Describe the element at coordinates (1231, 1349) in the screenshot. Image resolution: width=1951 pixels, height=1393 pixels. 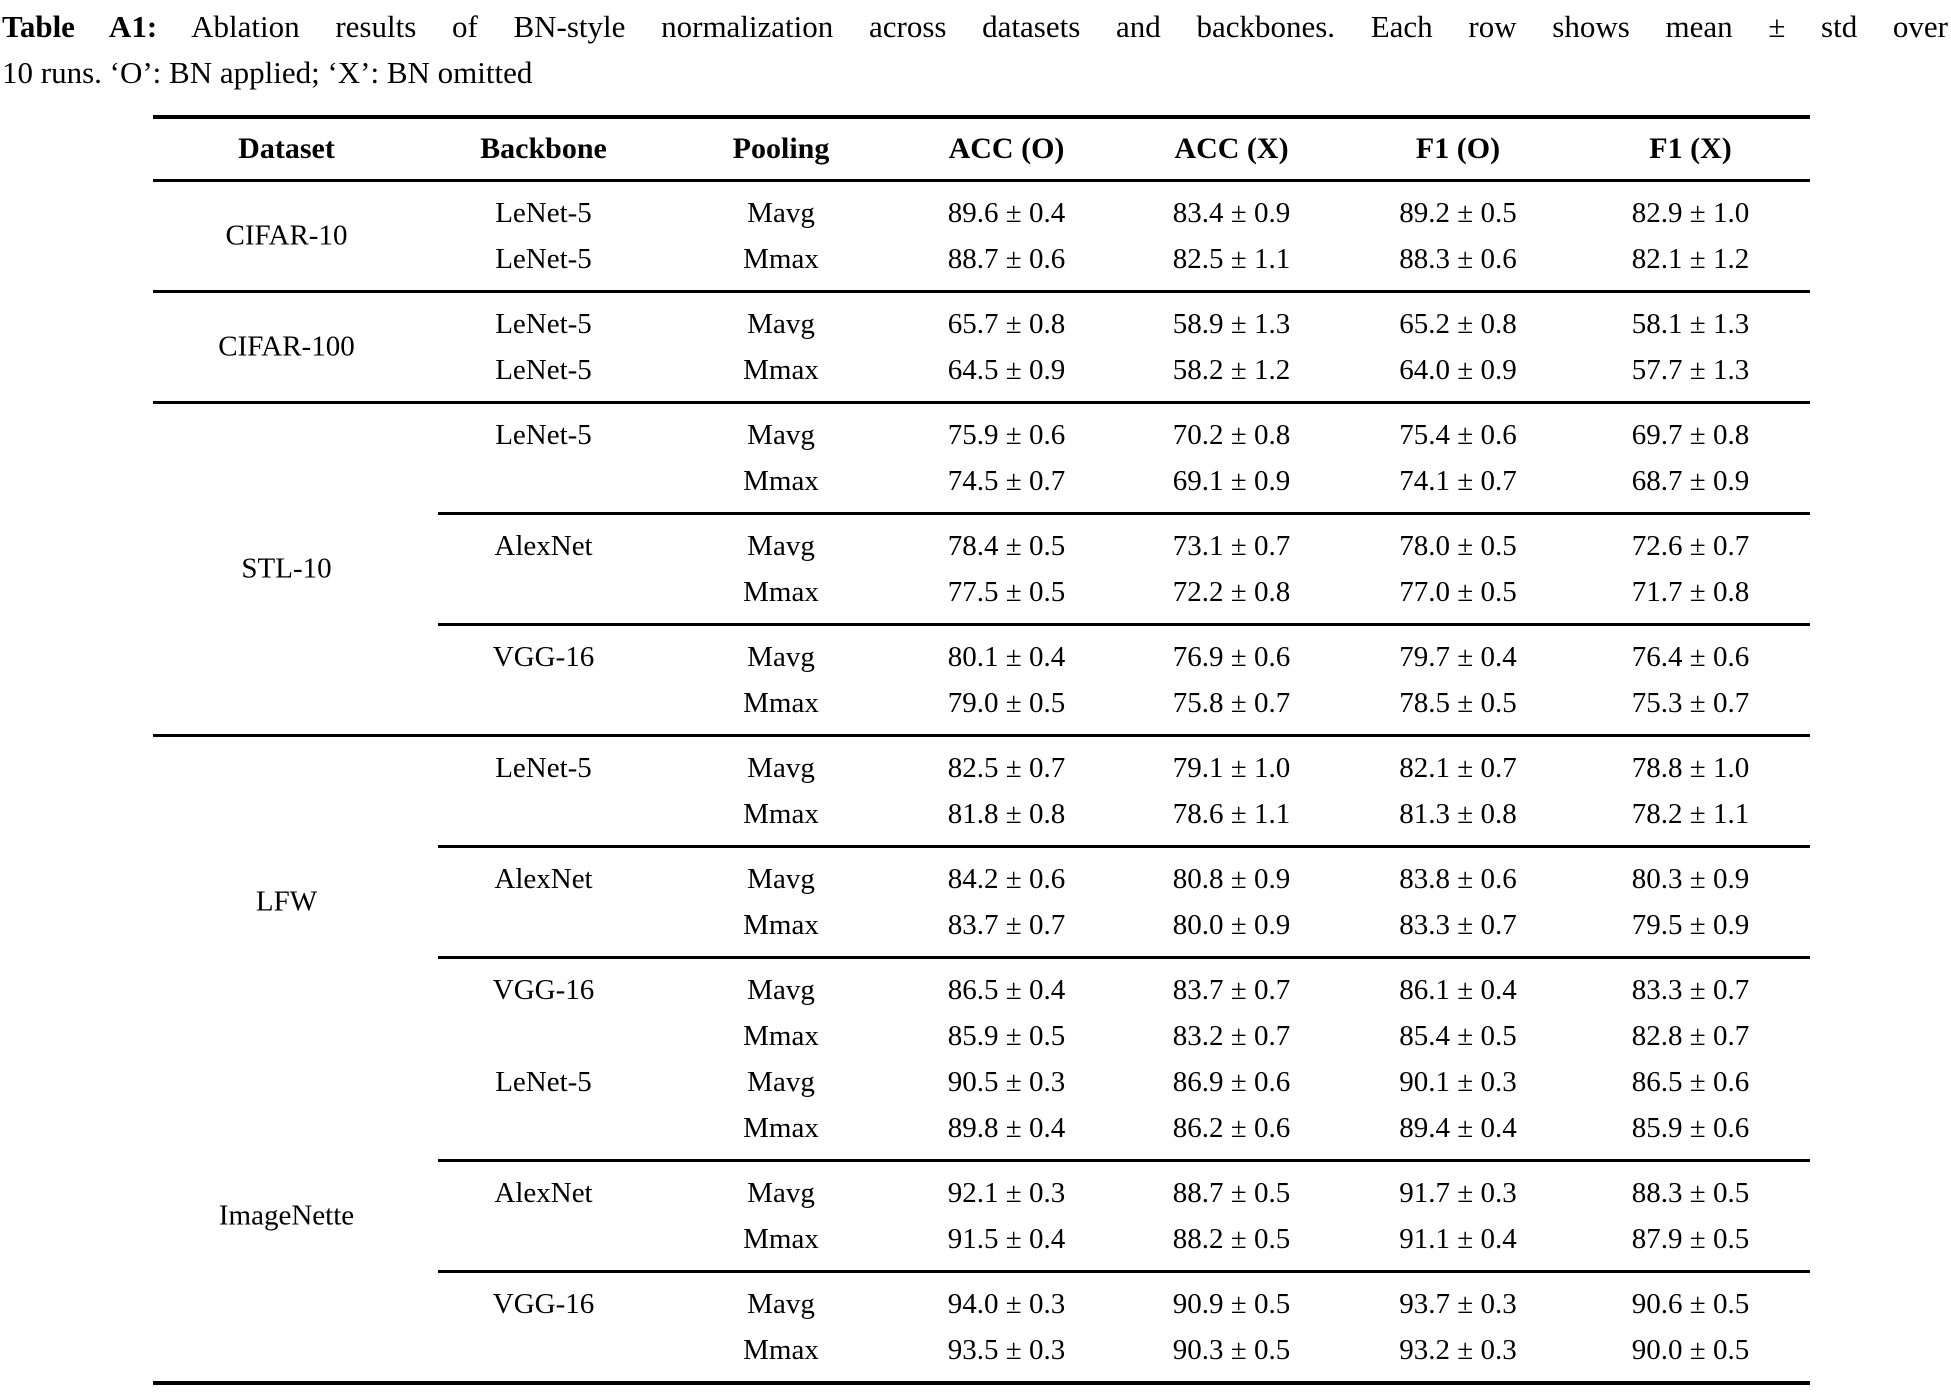
I see `cell-acc-x: 90.3 ± 0.5` at that location.